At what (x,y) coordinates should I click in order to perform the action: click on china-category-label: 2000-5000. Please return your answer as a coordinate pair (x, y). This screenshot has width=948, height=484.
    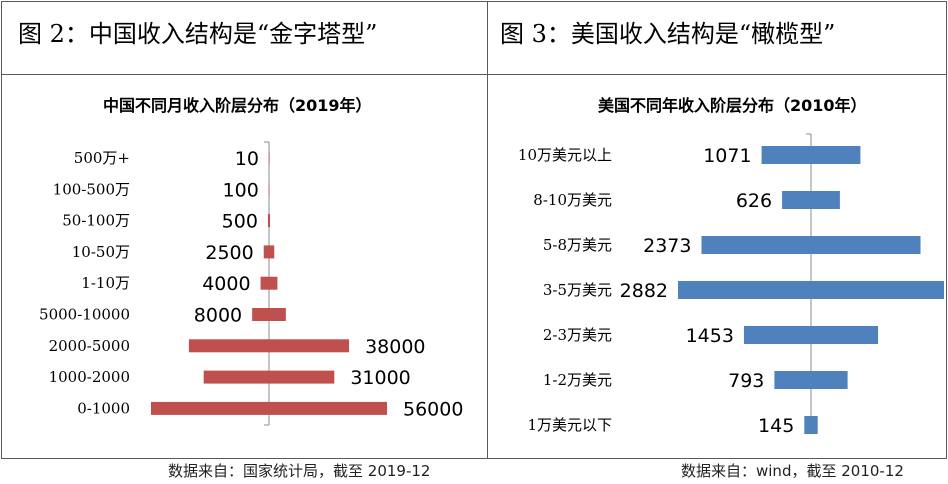
    Looking at the image, I should click on (89, 346).